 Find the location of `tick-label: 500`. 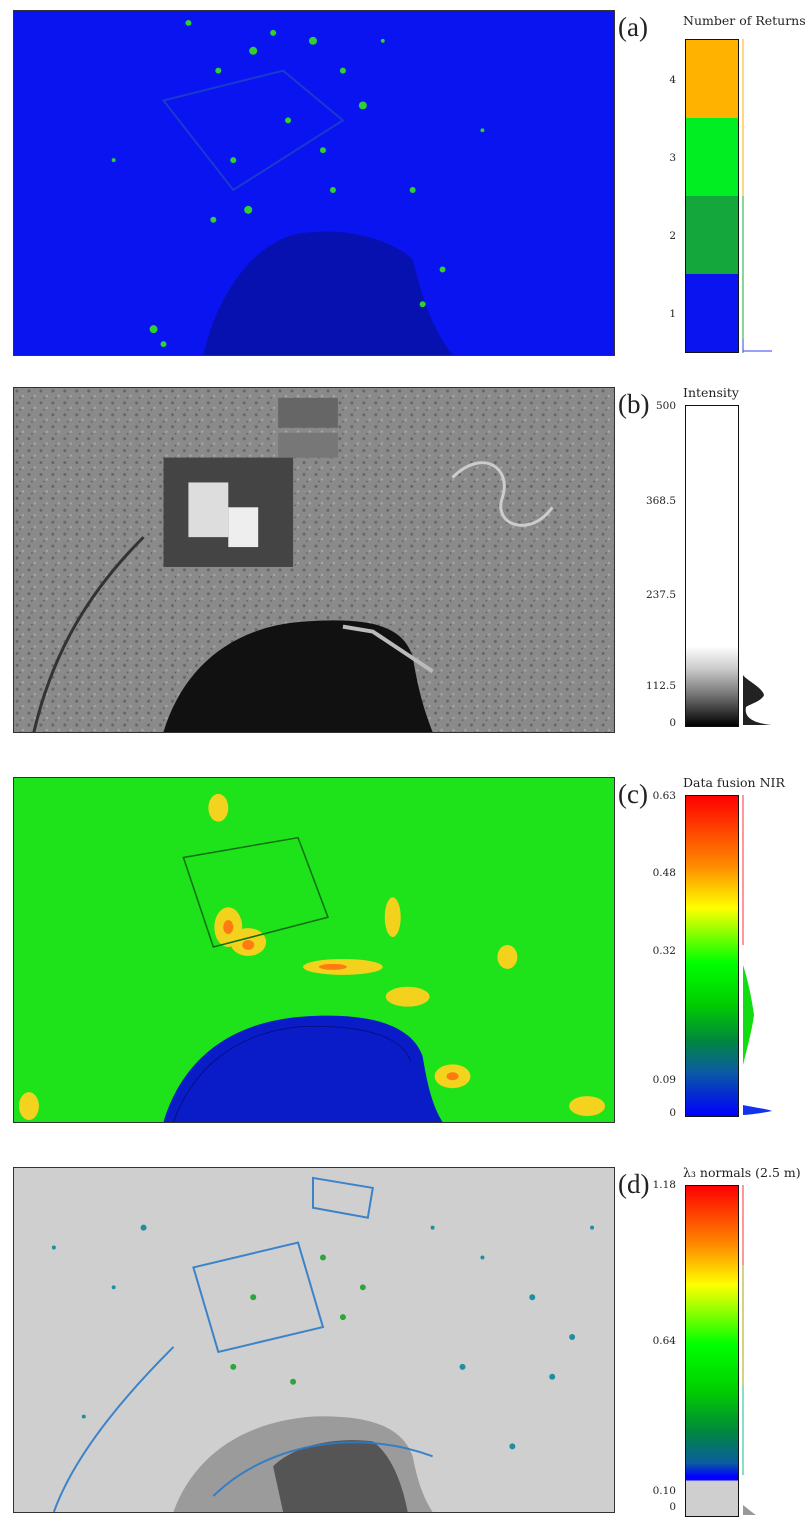

tick-label: 500 is located at coordinates (665, 406).